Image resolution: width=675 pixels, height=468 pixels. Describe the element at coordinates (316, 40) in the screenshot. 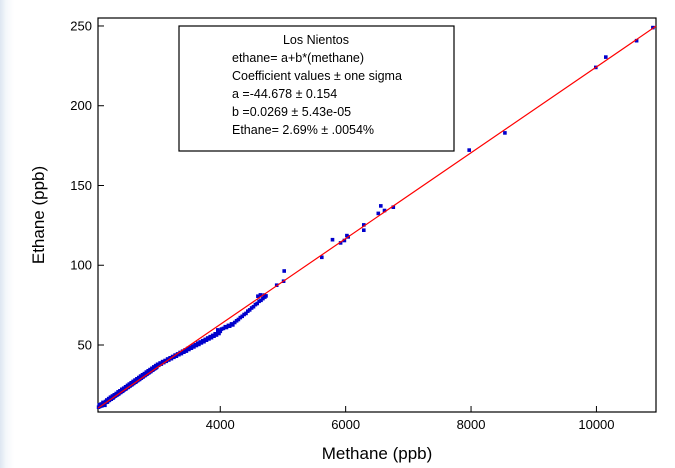

I see `annotation-title: Los Nientos` at that location.